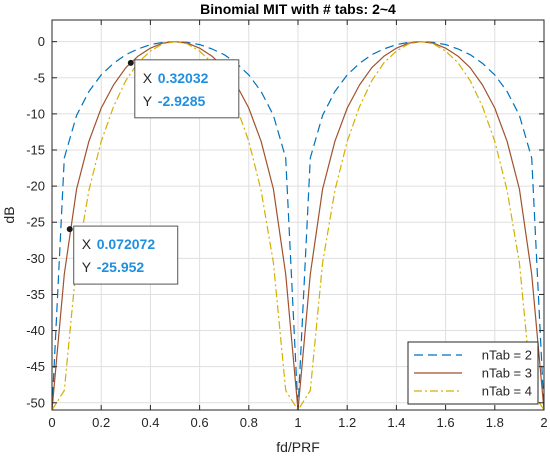  What do you see at coordinates (9, 214) in the screenshot?
I see `y-axis-label: dB` at bounding box center [9, 214].